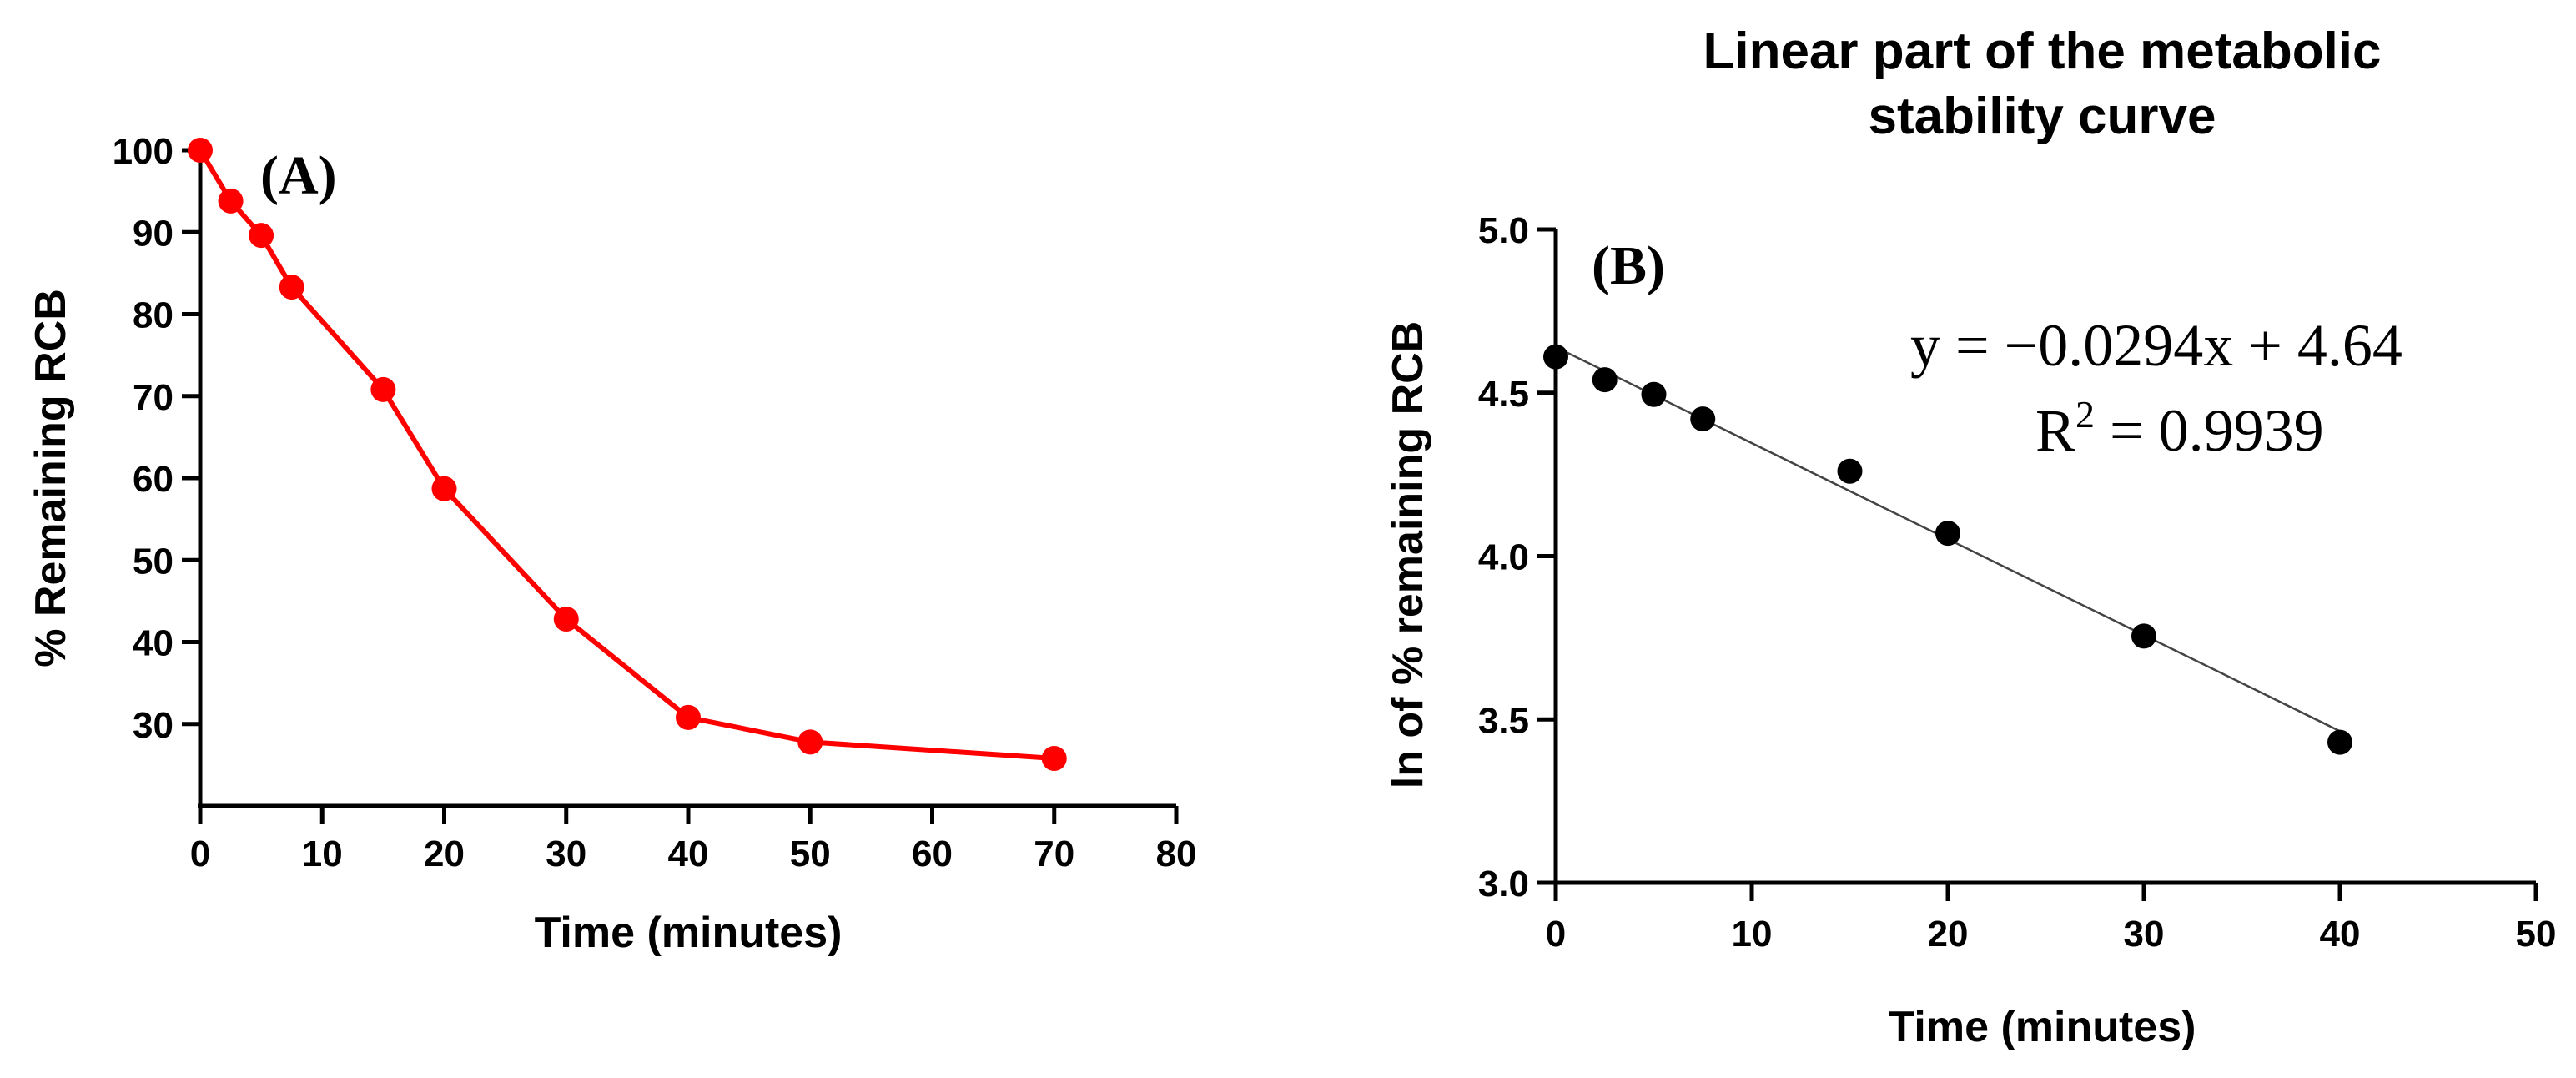 The image size is (2576, 1078). What do you see at coordinates (932, 854) in the screenshot?
I see `panel-a-x-tick-label: 60` at bounding box center [932, 854].